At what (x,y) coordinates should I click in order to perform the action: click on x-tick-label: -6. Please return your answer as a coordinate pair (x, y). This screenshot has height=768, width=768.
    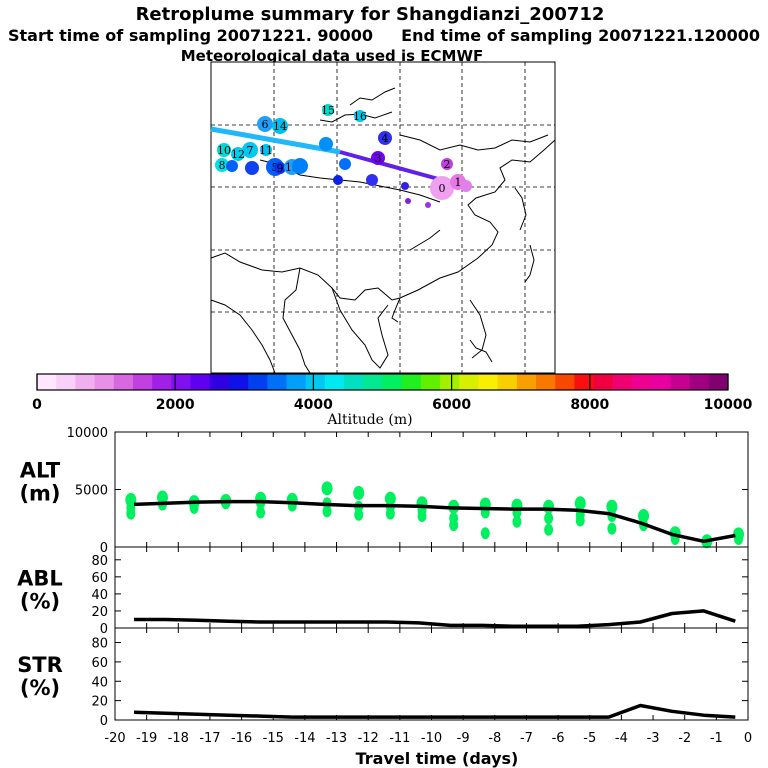
    Looking at the image, I should click on (558, 738).